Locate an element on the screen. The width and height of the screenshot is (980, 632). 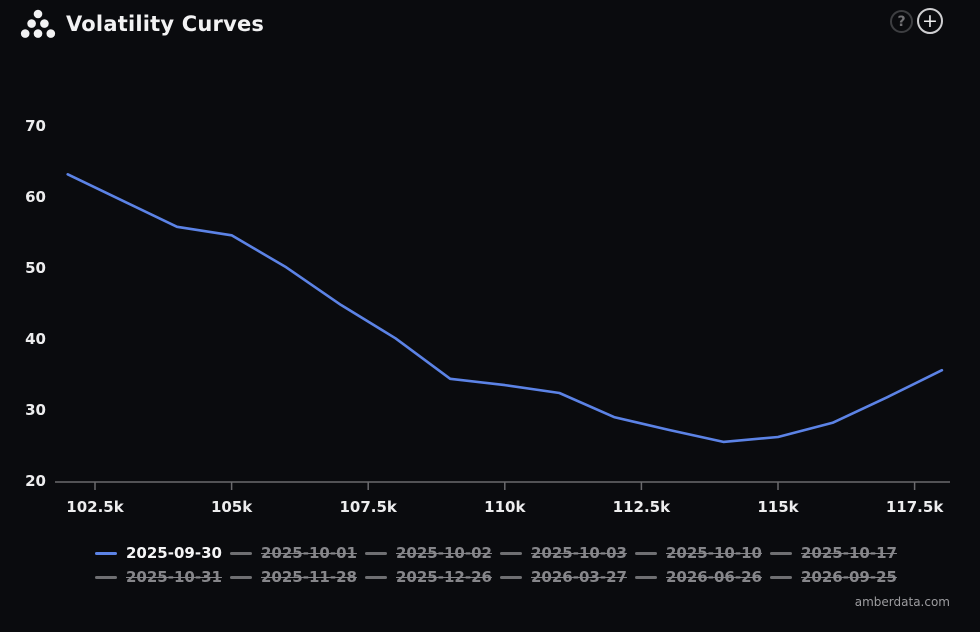
legend-label: 2026-06-26 is located at coordinates (714, 577).